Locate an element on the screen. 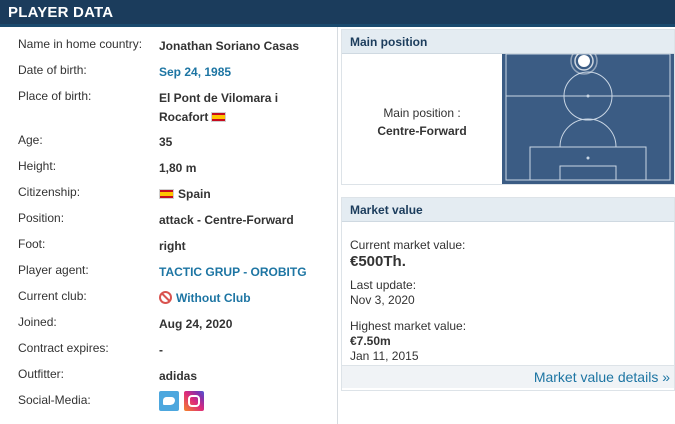  highest-market-value: €7.50m is located at coordinates (370, 341).